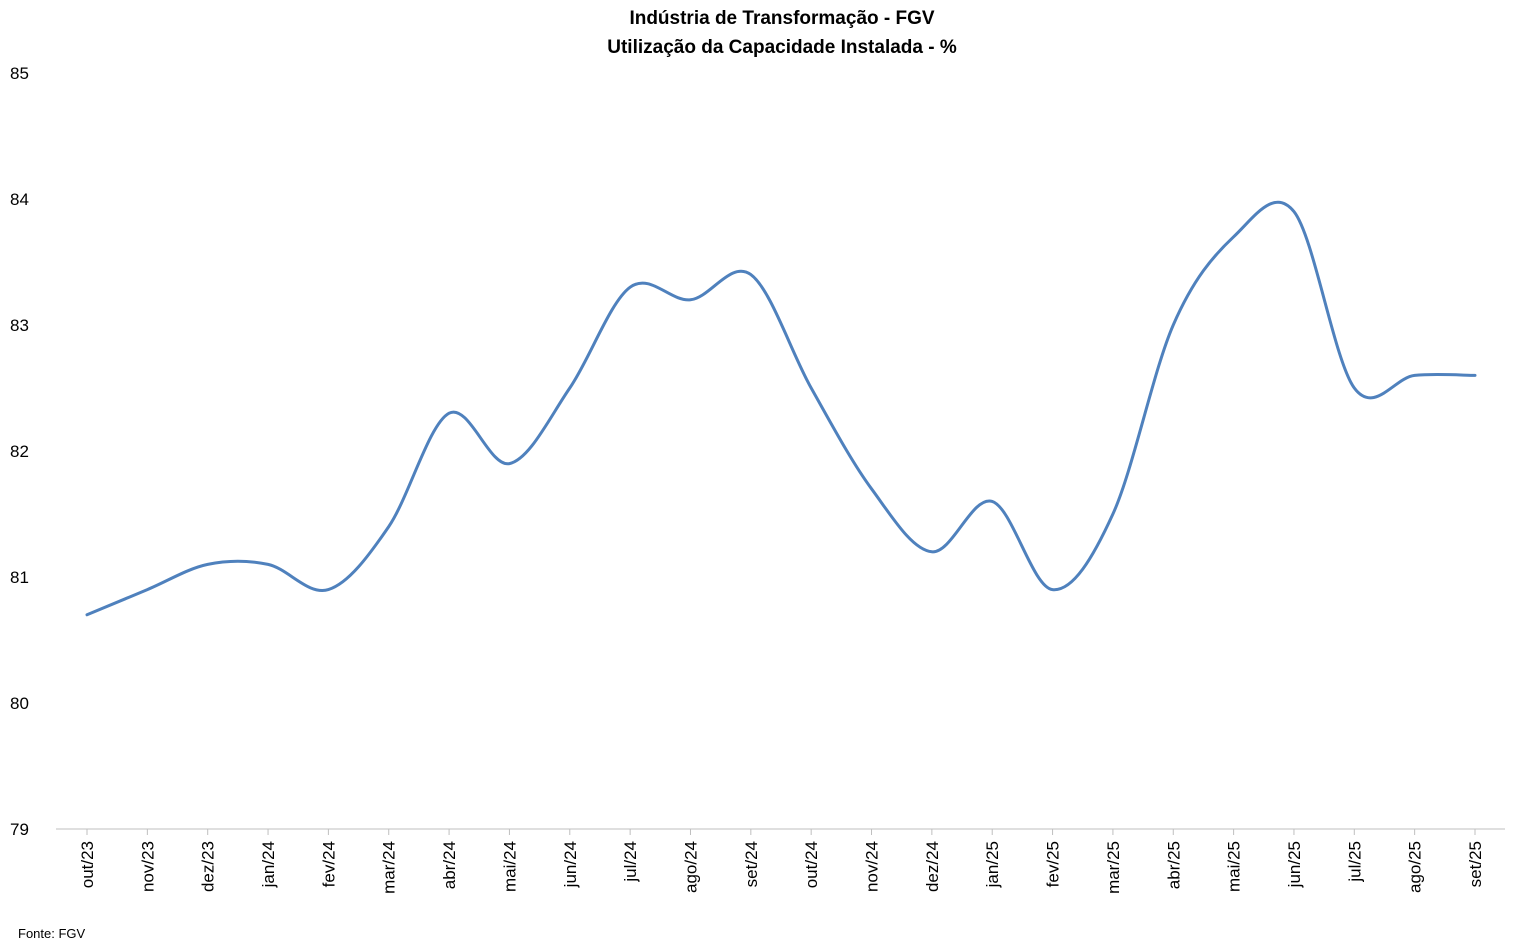 The width and height of the screenshot is (1518, 945). Describe the element at coordinates (1234, 866) in the screenshot. I see `x-tick-label: mai/25` at that location.